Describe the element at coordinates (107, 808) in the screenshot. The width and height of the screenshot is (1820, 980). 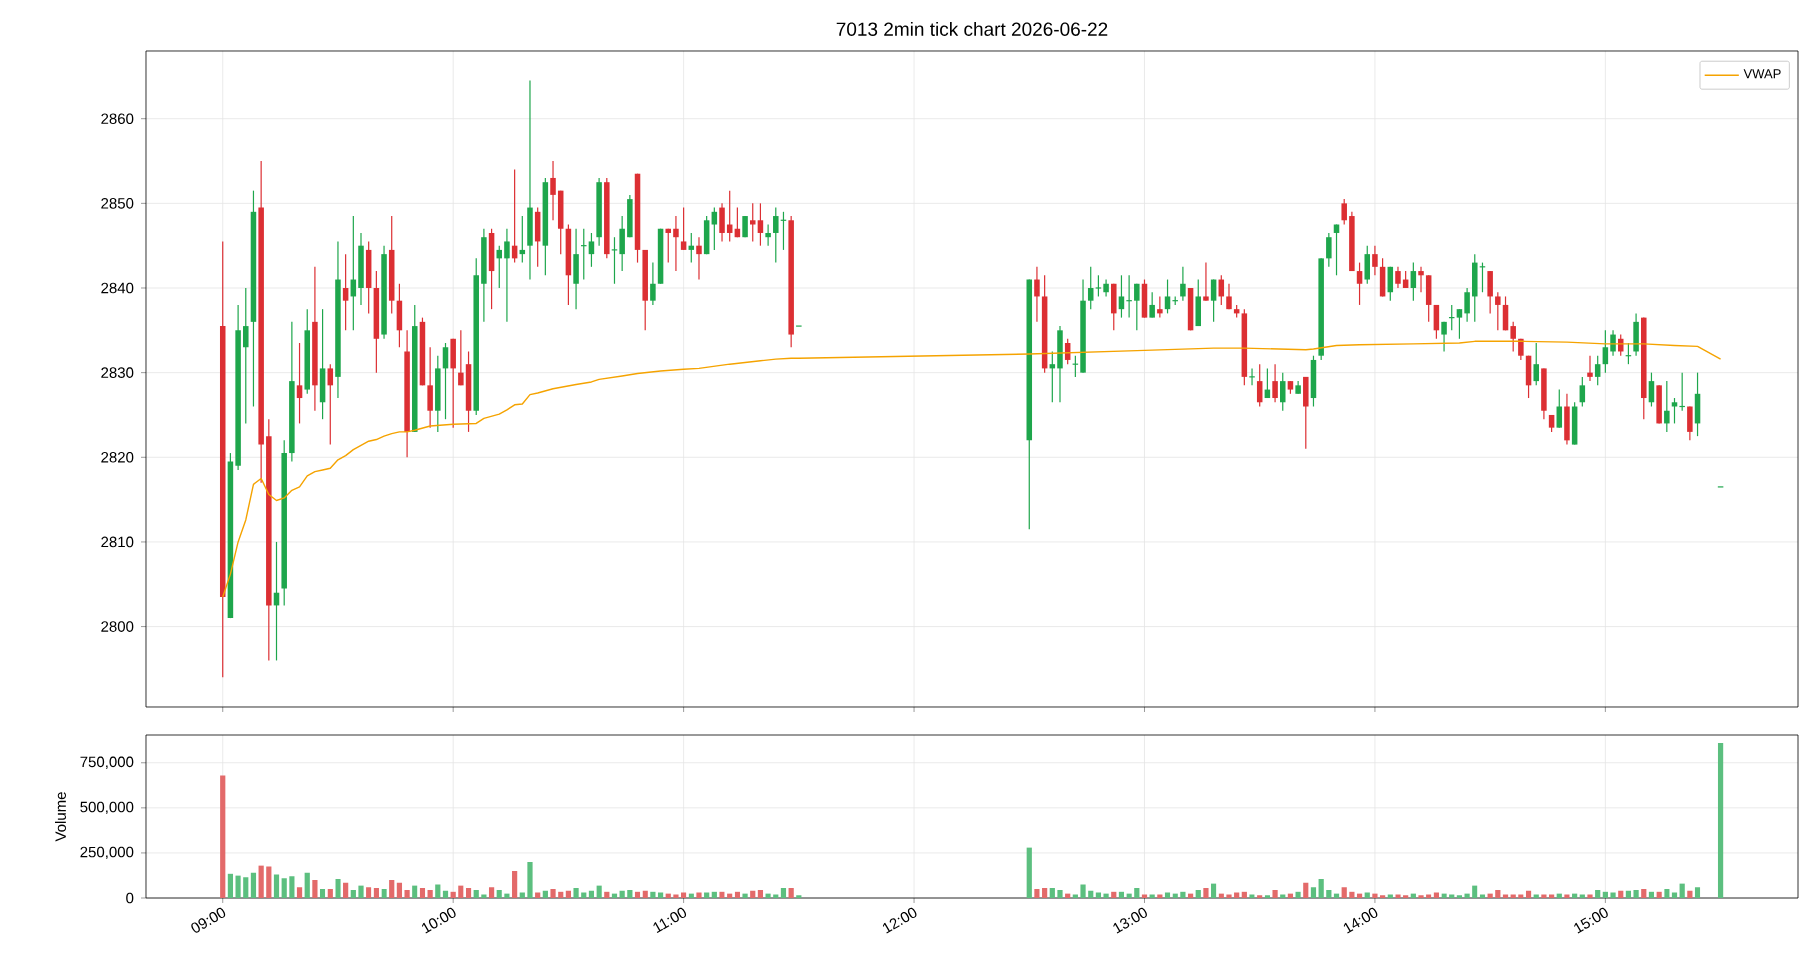
I see `y-tick-label: 500,000` at that location.